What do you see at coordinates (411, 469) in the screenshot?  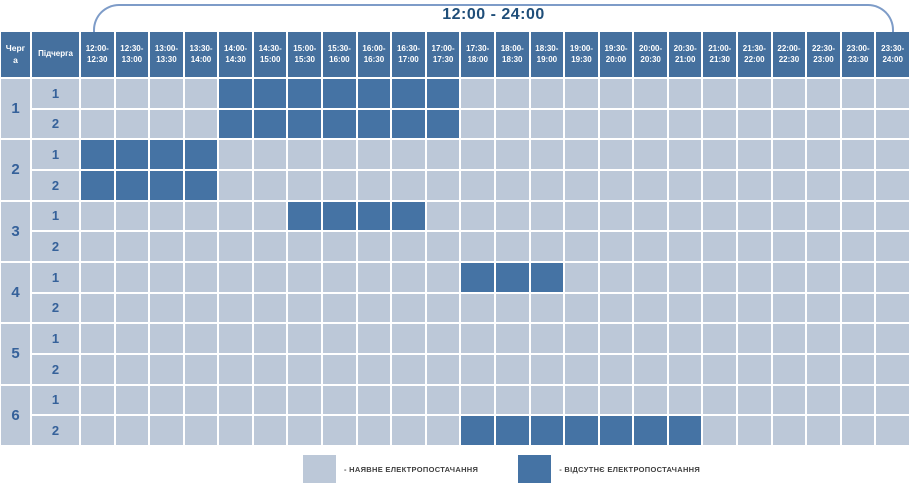 I see `power-on-label: - НАЯВНЕ ЕЛЕКТРОПОСТАЧАННЯ` at bounding box center [411, 469].